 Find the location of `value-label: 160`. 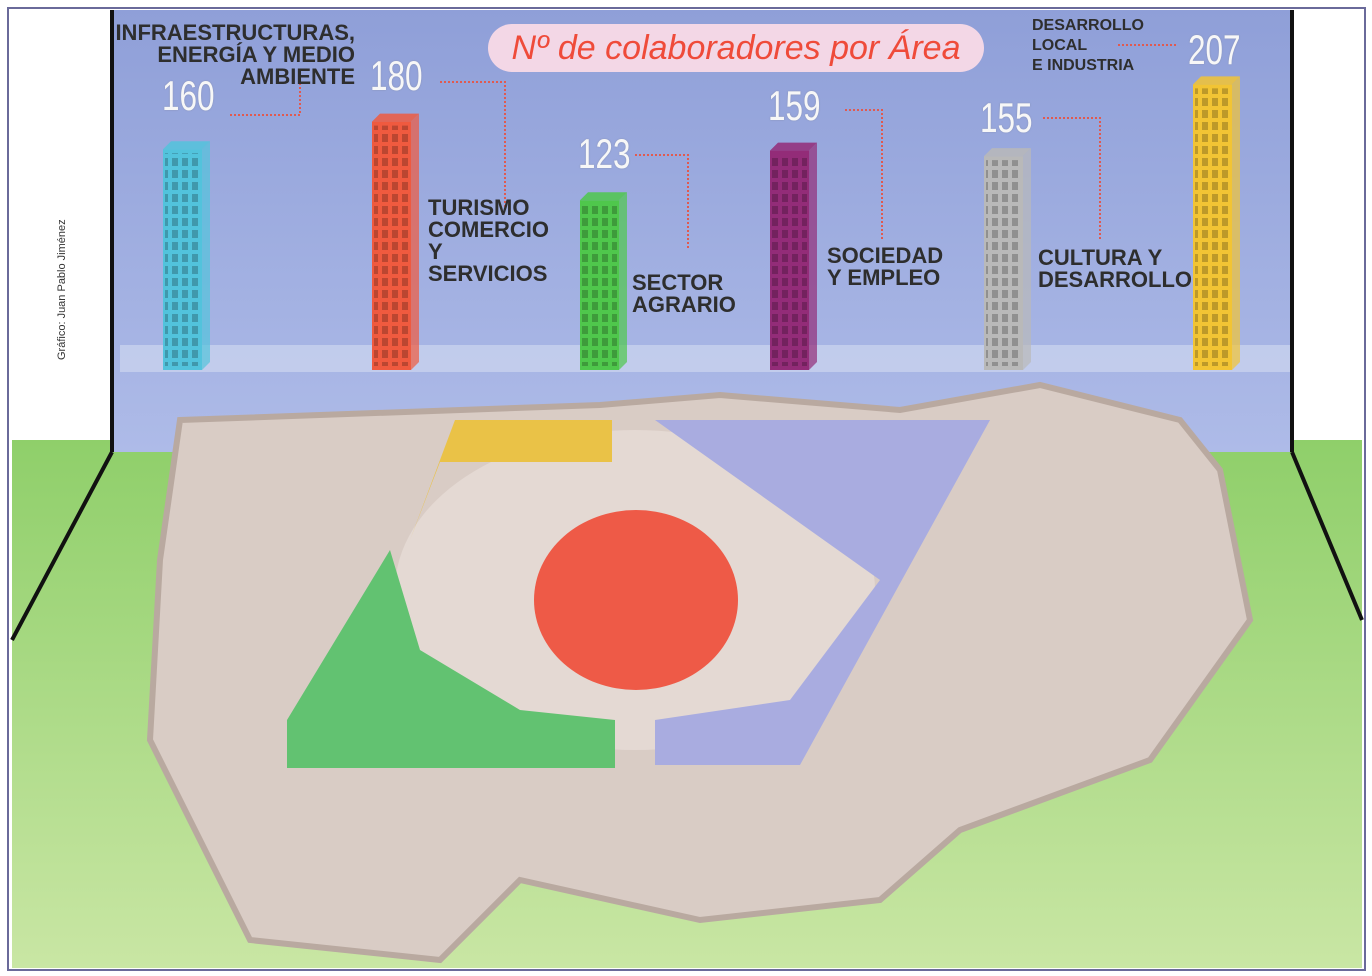

value-label: 160 is located at coordinates (188, 95).